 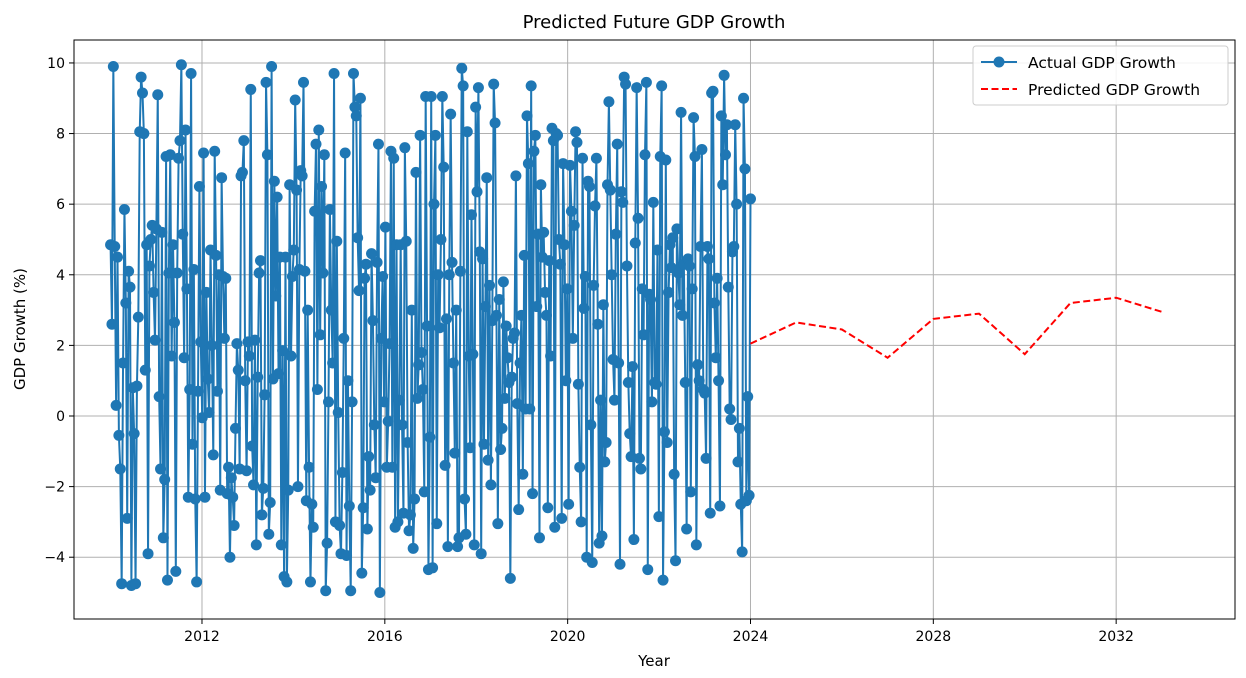 I want to click on y-tick-label: 2, so click(x=60, y=346).